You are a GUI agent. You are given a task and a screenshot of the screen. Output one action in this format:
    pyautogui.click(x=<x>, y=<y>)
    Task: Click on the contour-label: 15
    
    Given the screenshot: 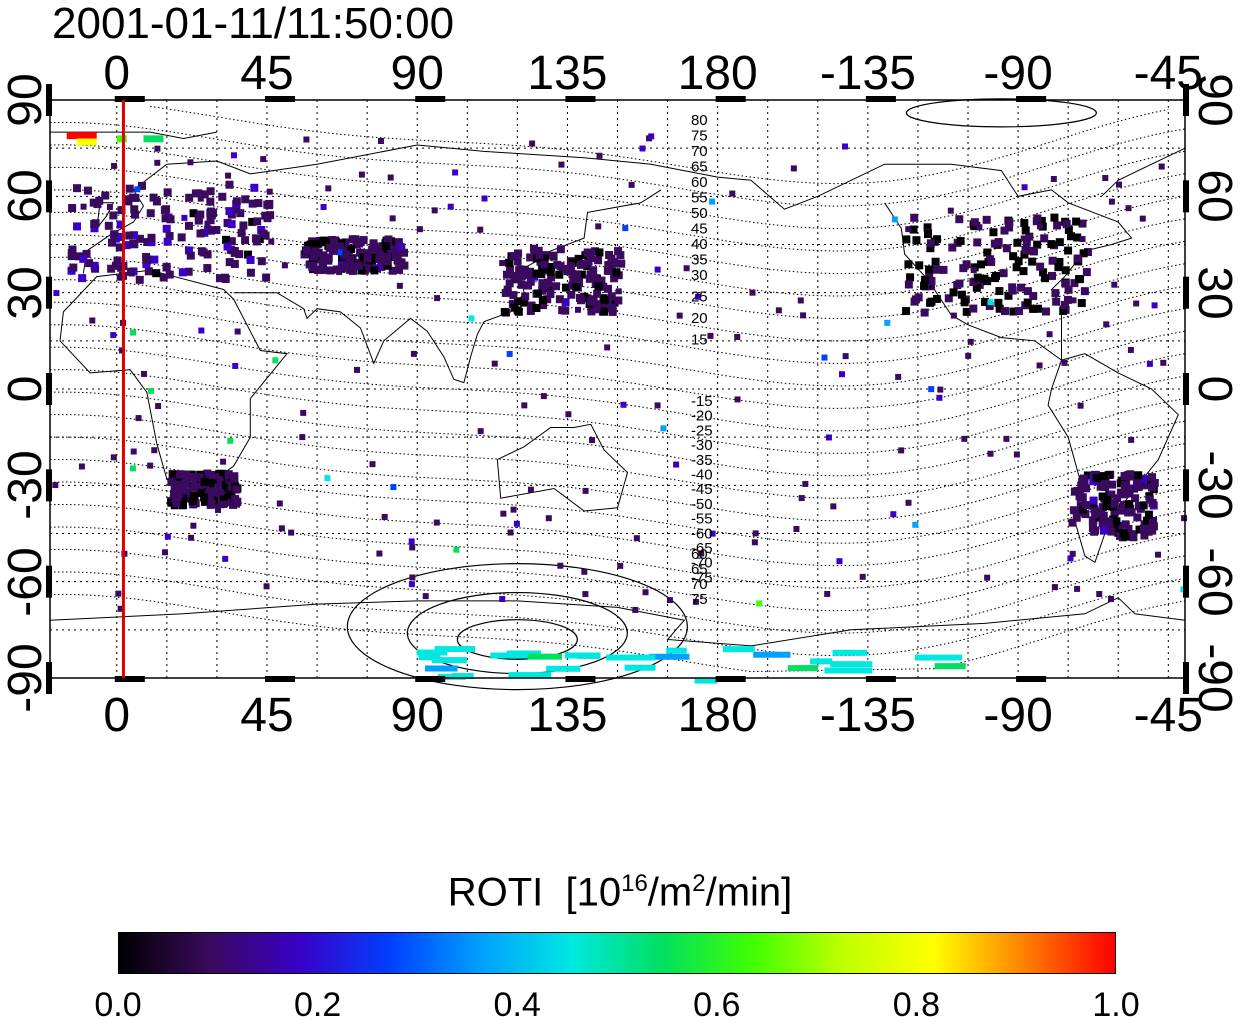 What is the action you would take?
    pyautogui.click(x=699, y=340)
    